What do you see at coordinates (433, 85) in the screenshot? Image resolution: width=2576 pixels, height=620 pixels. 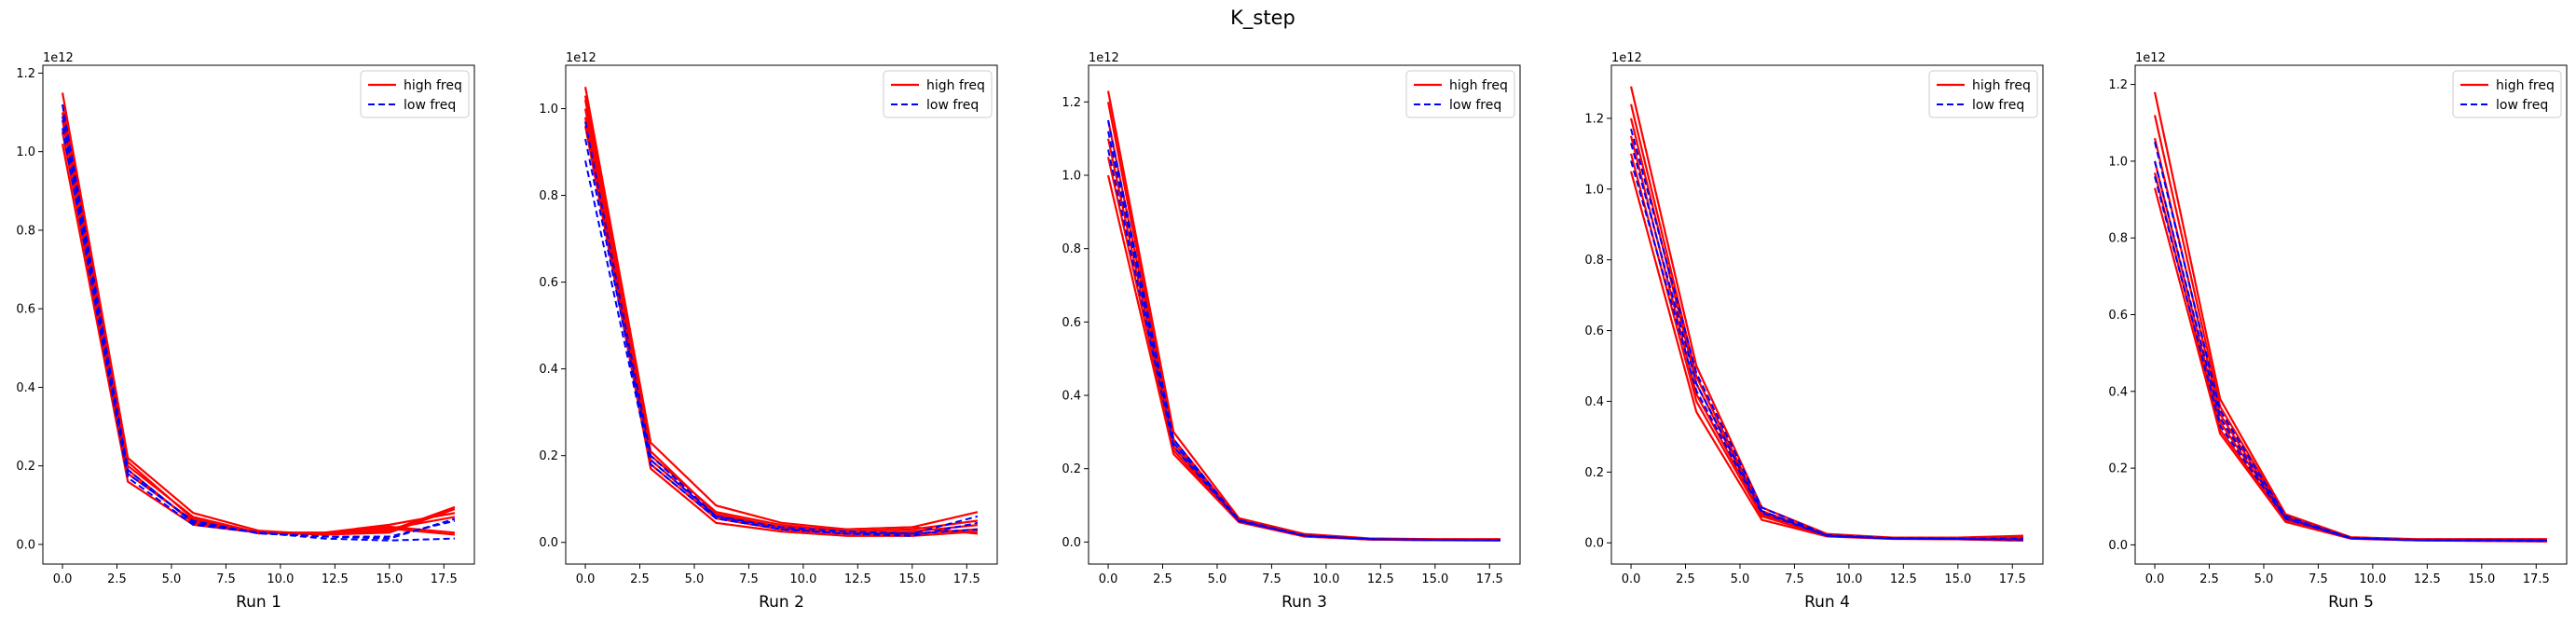 I see `legend-high-label: high freq` at bounding box center [433, 85].